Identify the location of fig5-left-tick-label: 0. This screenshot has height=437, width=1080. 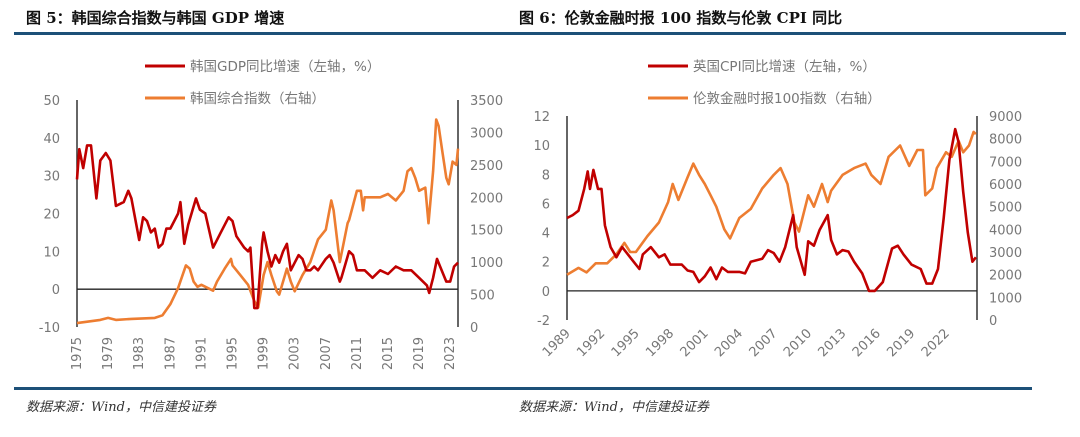
(56, 290).